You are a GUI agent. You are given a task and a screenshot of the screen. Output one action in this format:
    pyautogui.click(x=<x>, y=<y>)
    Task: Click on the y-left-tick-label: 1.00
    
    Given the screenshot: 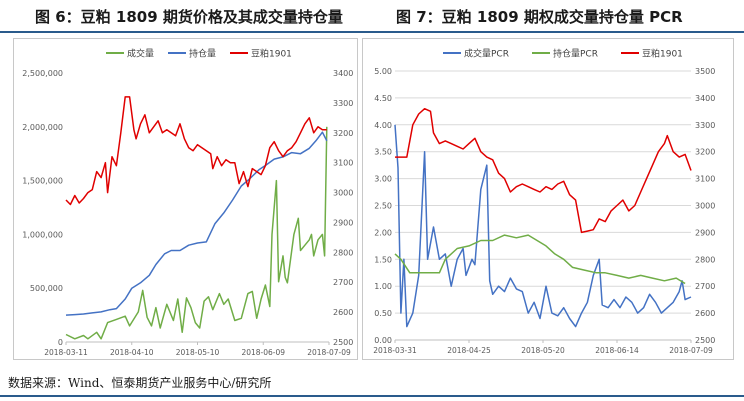 What is the action you would take?
    pyautogui.click(x=383, y=286)
    